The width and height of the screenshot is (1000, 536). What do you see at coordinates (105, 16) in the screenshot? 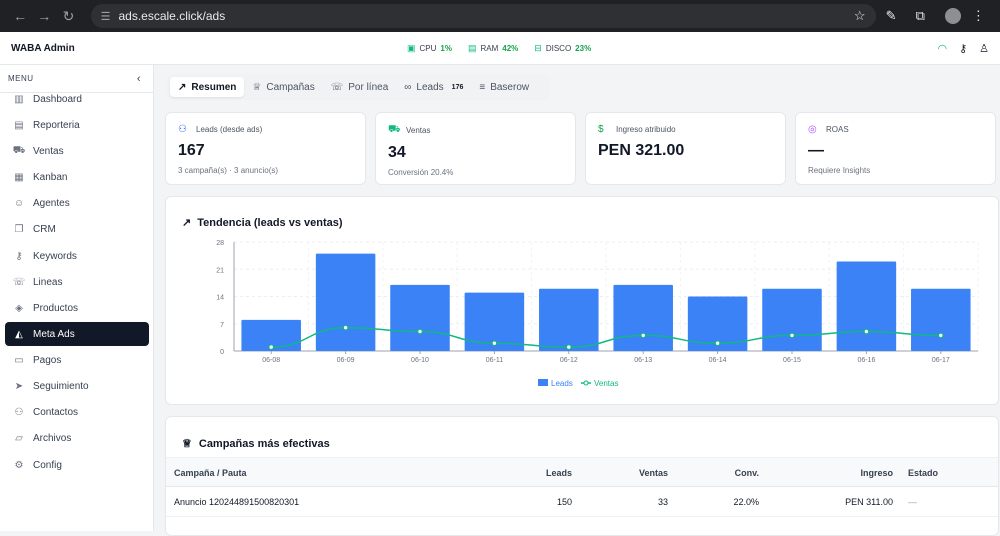
I see `site-settings-icon: ☰` at bounding box center [105, 16].